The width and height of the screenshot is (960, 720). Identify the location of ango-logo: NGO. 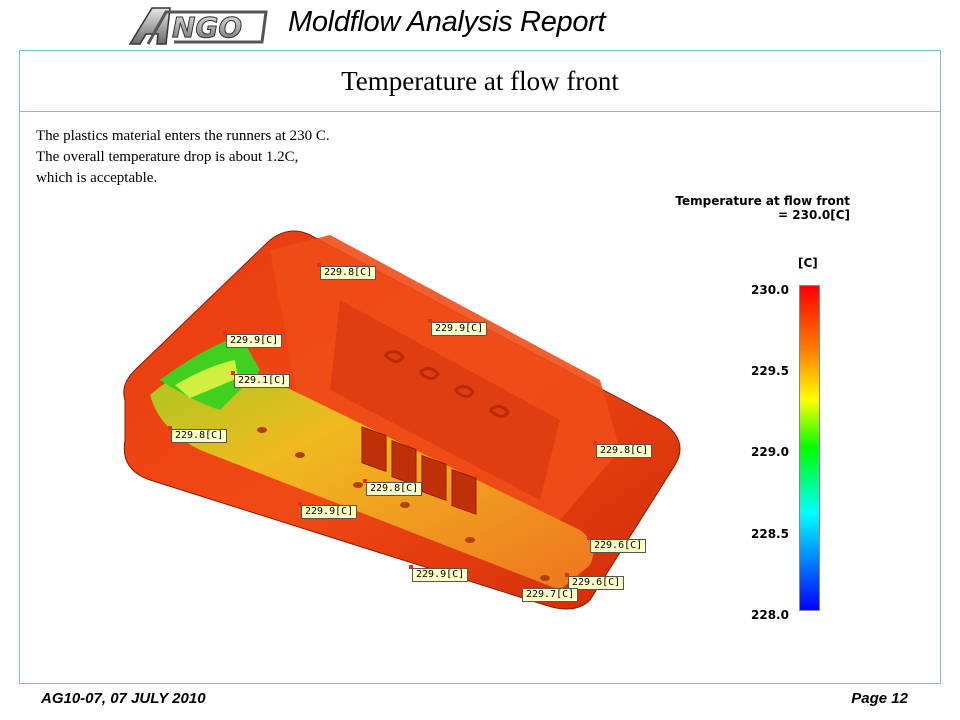
(198, 26).